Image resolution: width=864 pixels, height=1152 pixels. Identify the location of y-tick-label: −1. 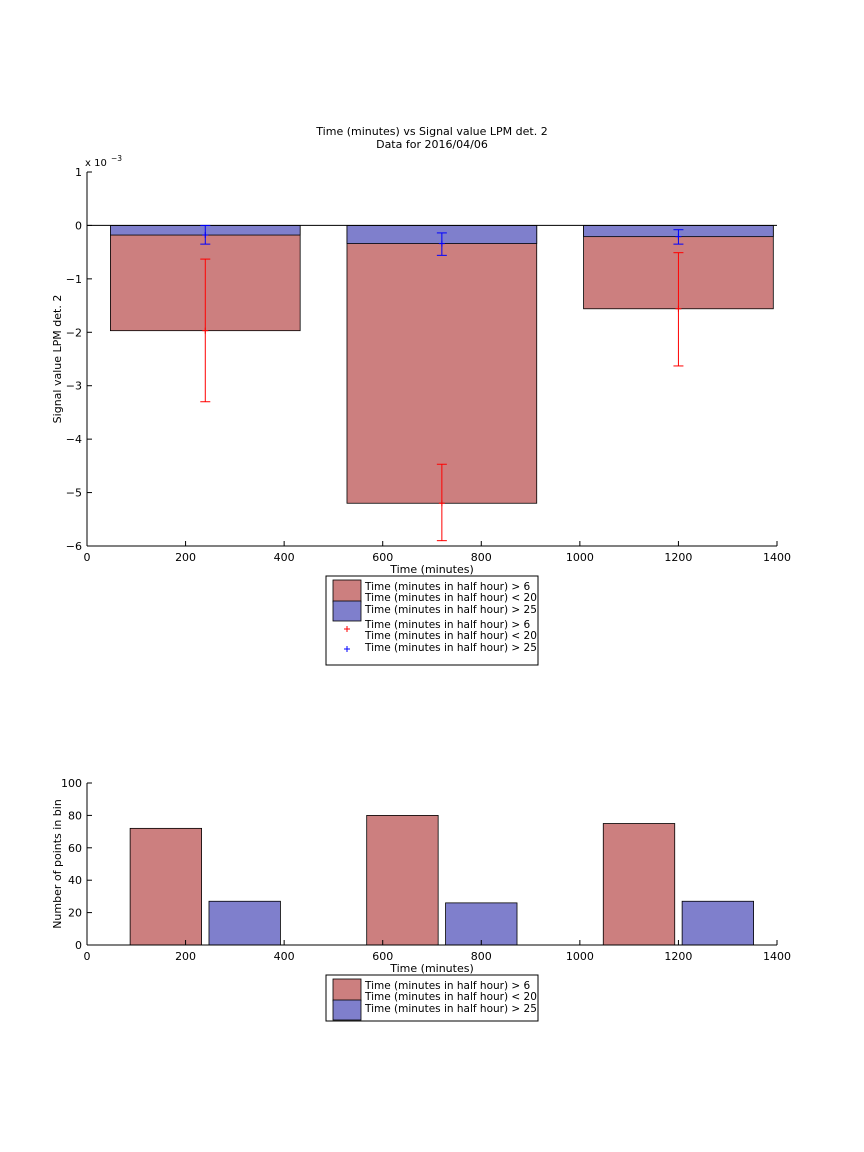
(74, 279).